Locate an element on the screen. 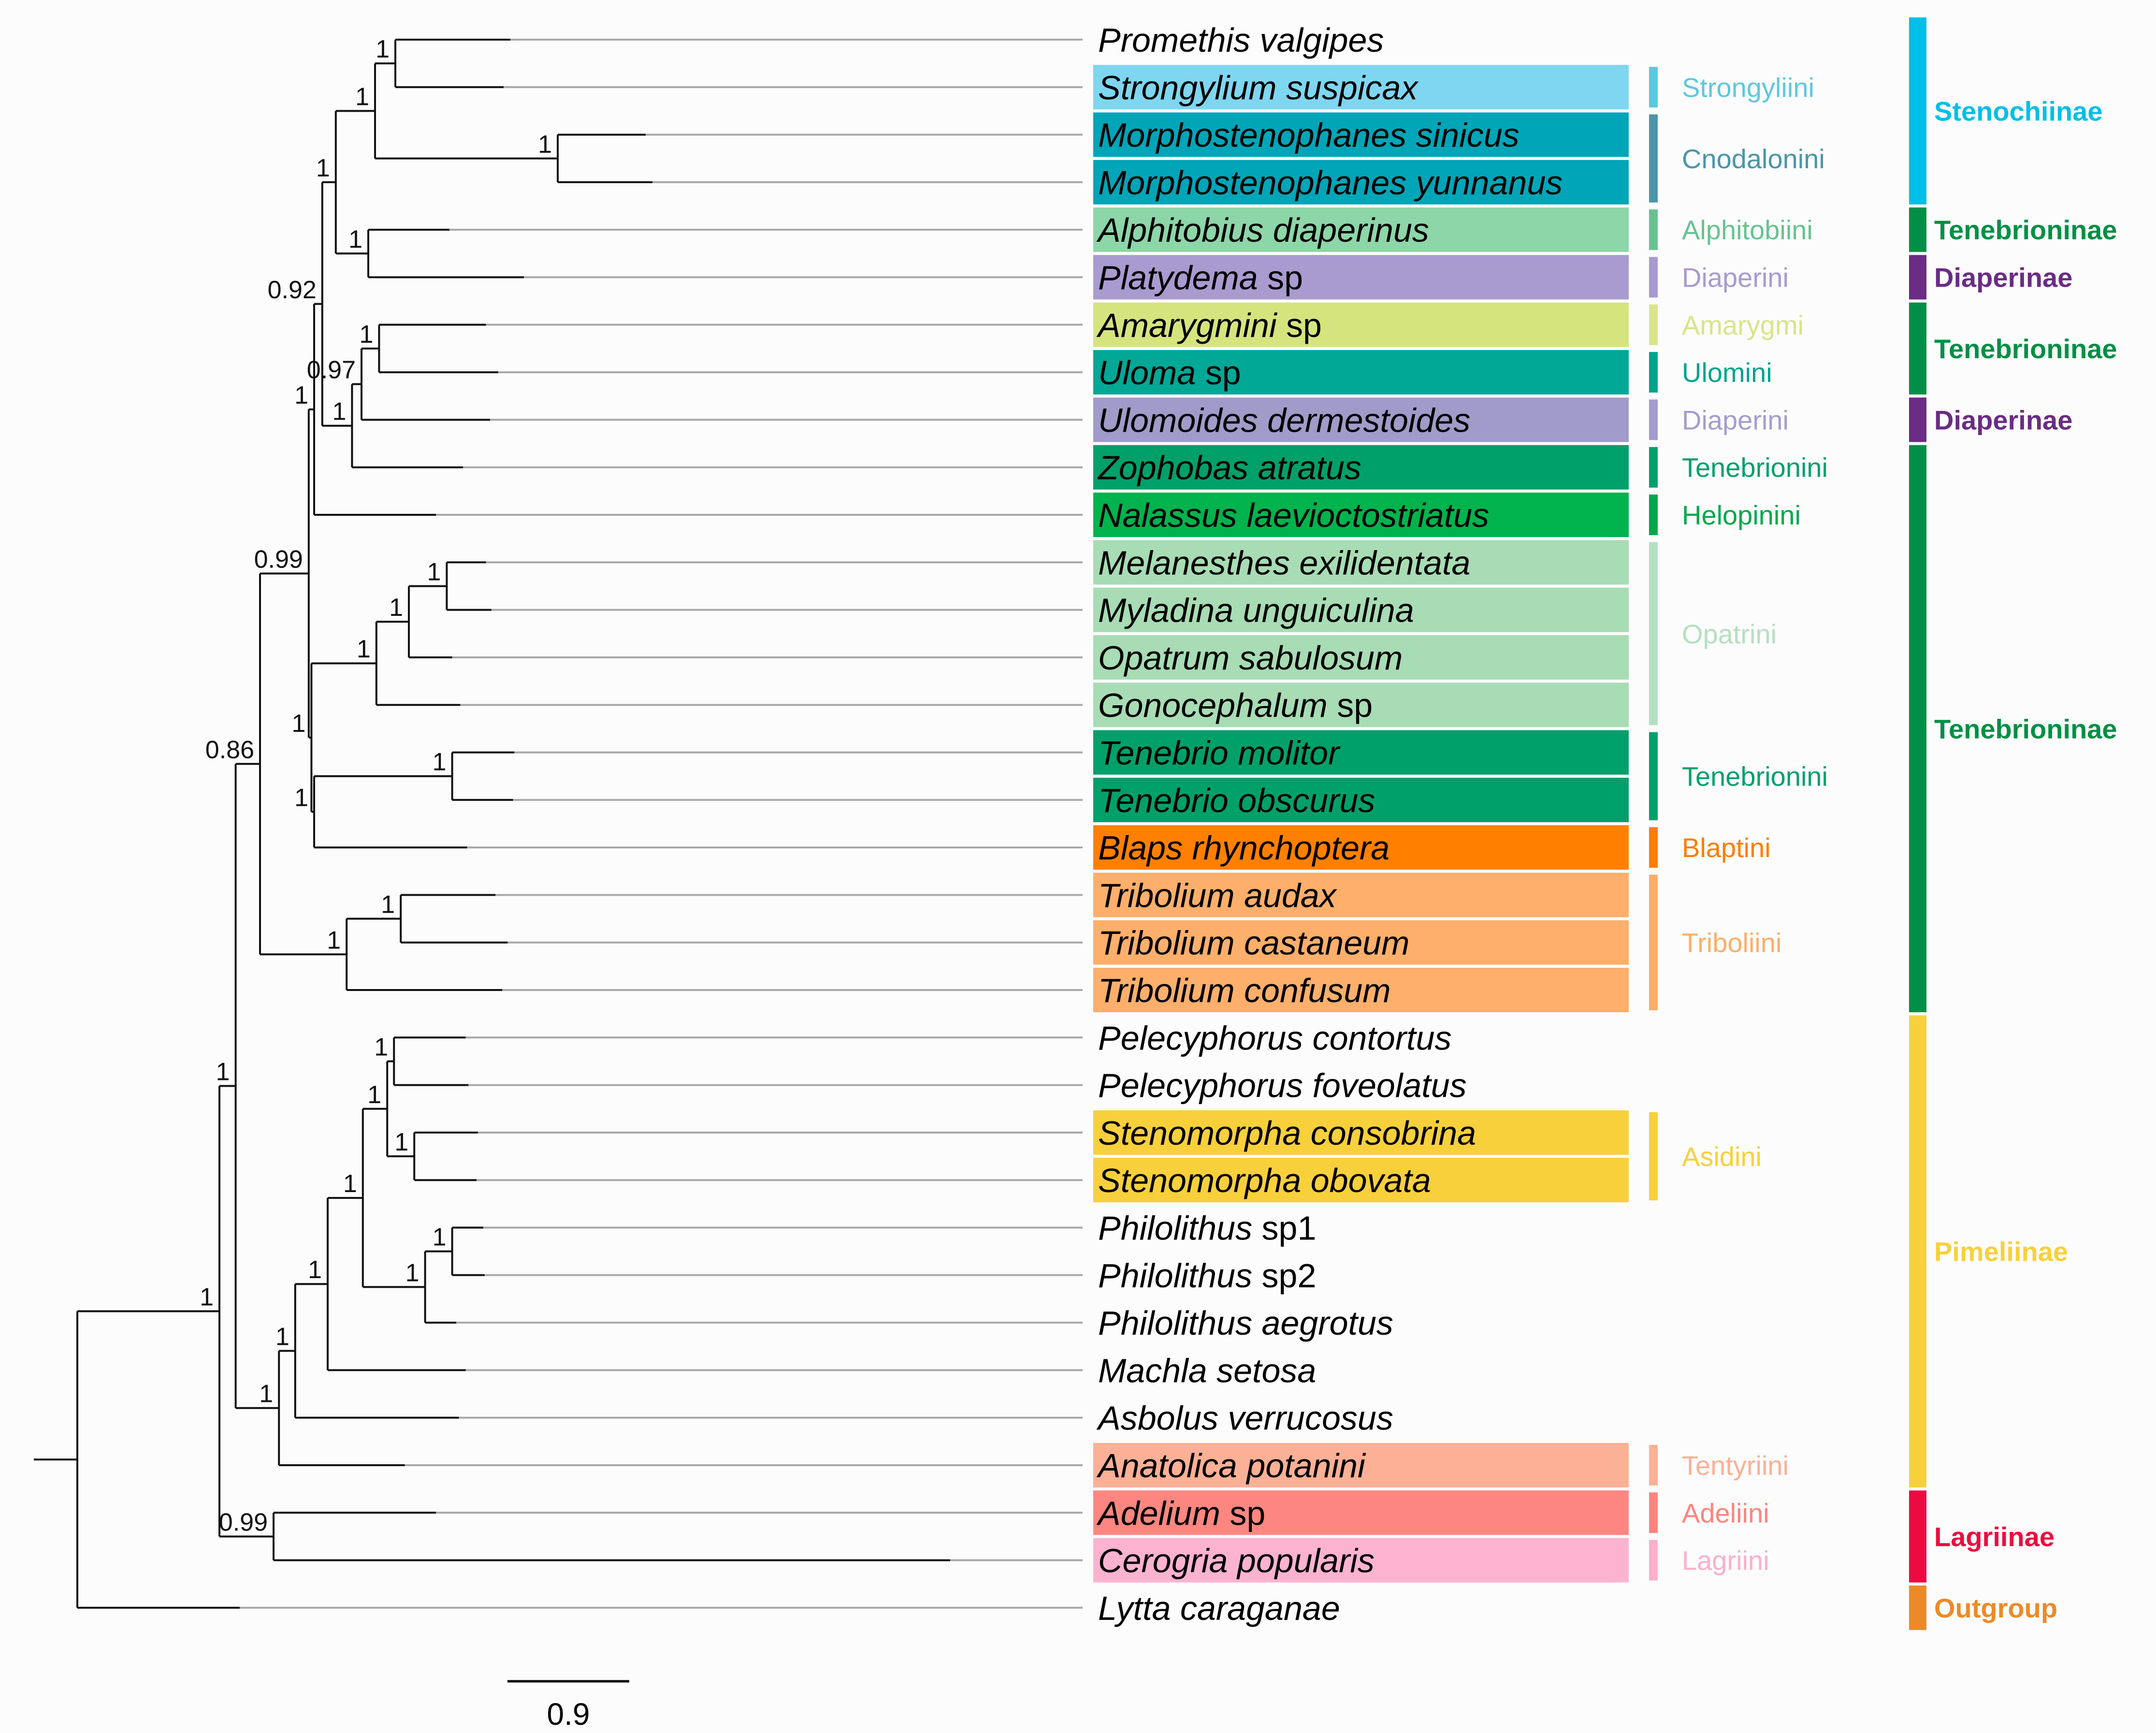  tribe-label: Alphitobiini is located at coordinates (1747, 230).